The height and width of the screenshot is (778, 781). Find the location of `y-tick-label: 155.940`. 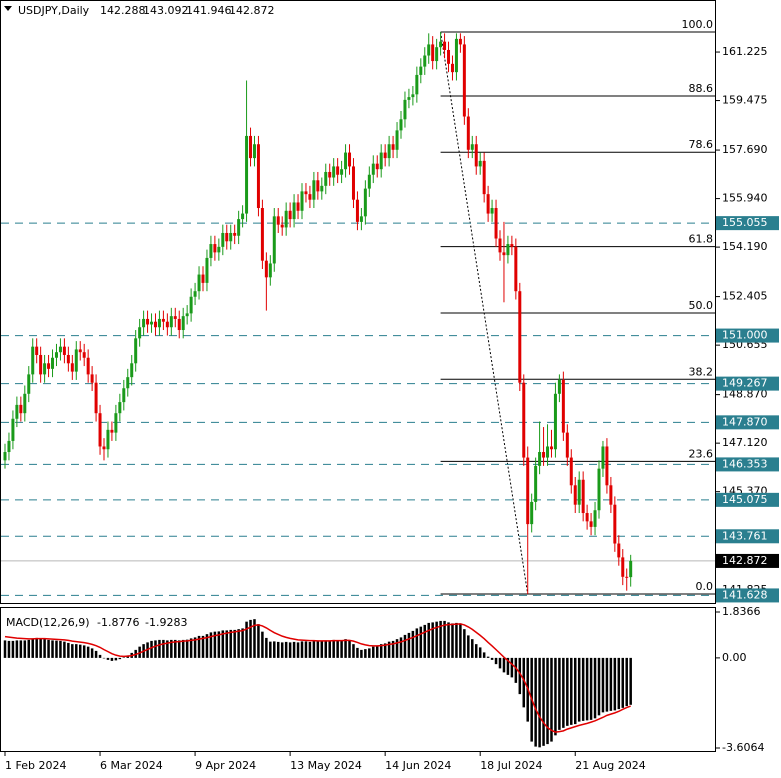

y-tick-label: 155.940 is located at coordinates (745, 198).